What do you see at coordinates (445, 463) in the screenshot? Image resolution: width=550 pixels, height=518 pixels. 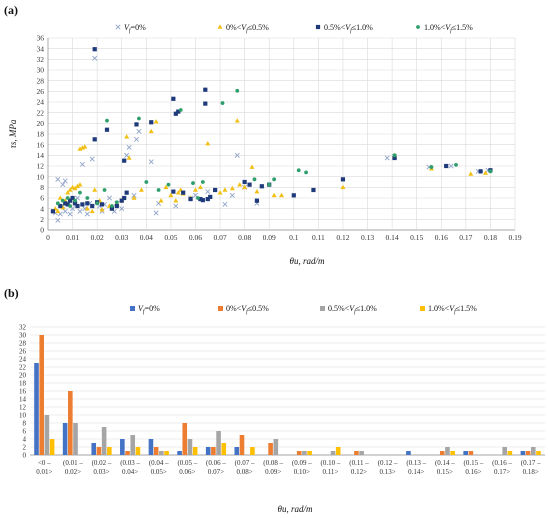 I see `x-tick-label: (0.14 –` at bounding box center [445, 463].